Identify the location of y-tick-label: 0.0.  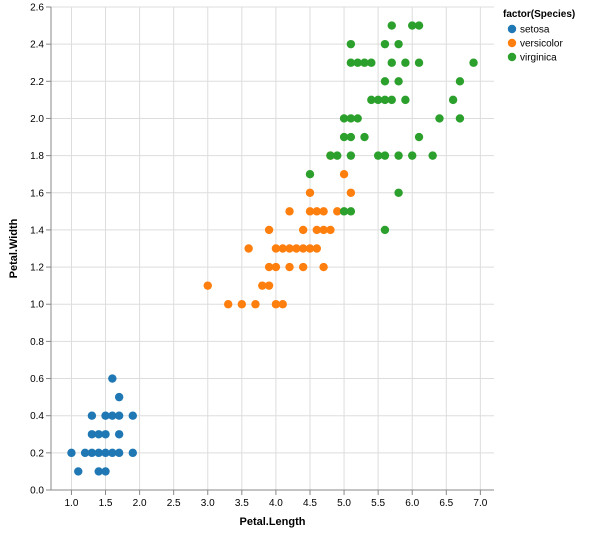
(37, 491).